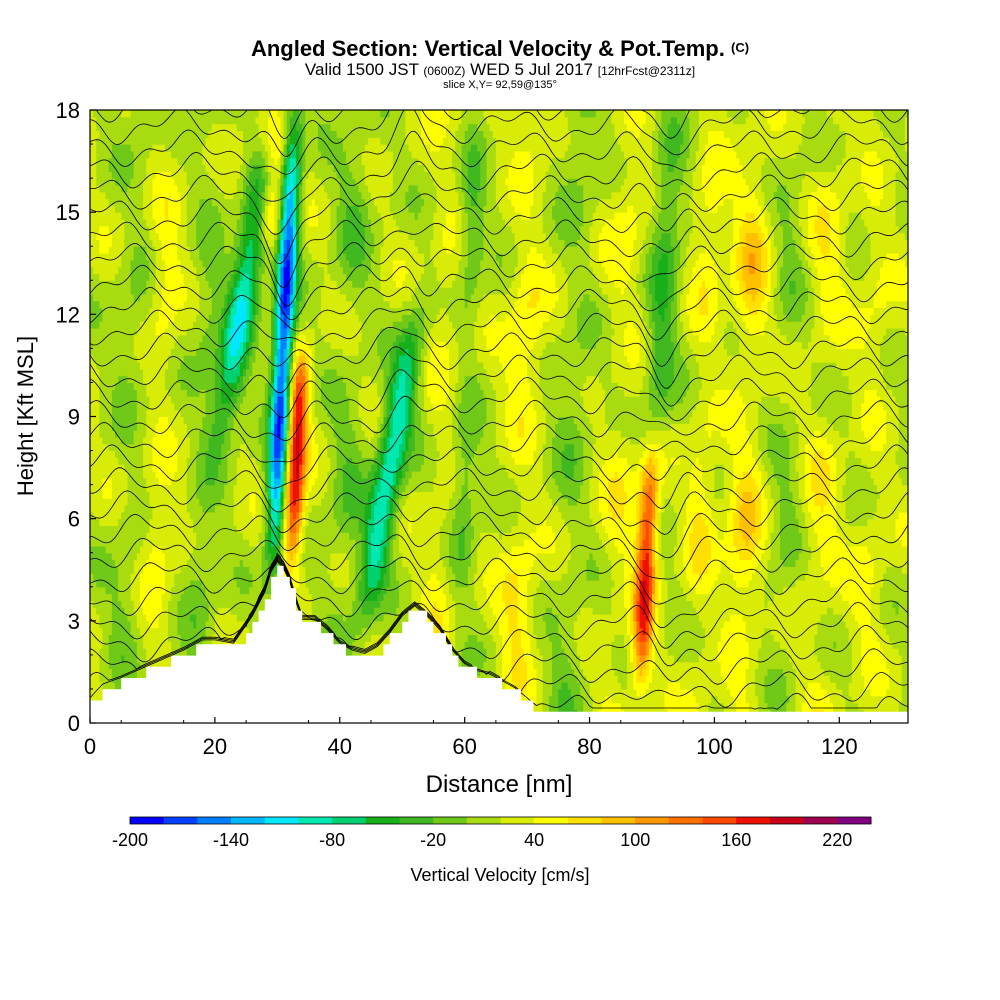 This screenshot has height=1000, width=1000. I want to click on y-tick-label: 15, so click(68, 212).